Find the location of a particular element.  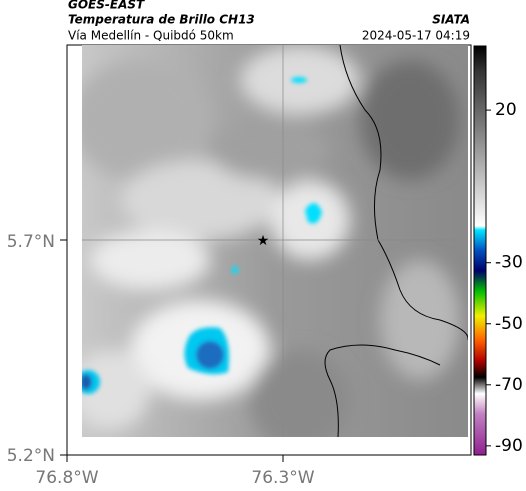

lat-tick-label: 5.2°N is located at coordinates (31, 456).